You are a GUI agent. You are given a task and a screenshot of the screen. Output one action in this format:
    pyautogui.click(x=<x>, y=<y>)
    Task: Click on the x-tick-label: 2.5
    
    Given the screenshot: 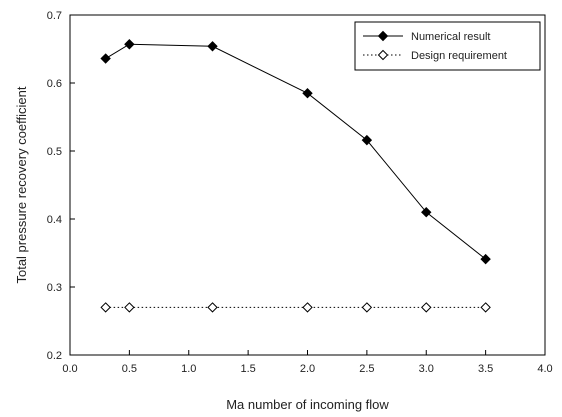 What is the action you would take?
    pyautogui.click(x=366, y=369)
    